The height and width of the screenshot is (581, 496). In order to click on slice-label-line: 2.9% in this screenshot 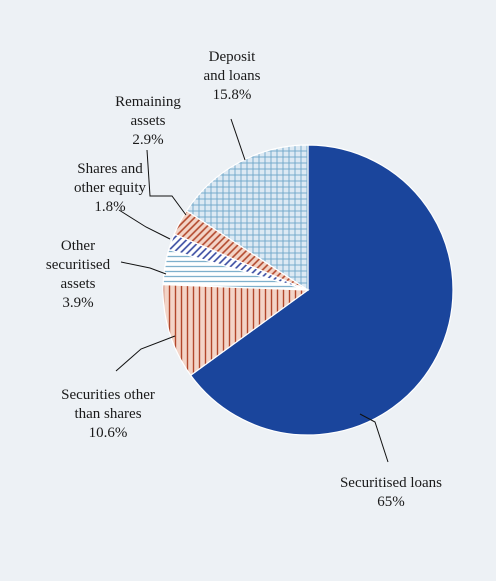, I will do `click(147, 140)`.